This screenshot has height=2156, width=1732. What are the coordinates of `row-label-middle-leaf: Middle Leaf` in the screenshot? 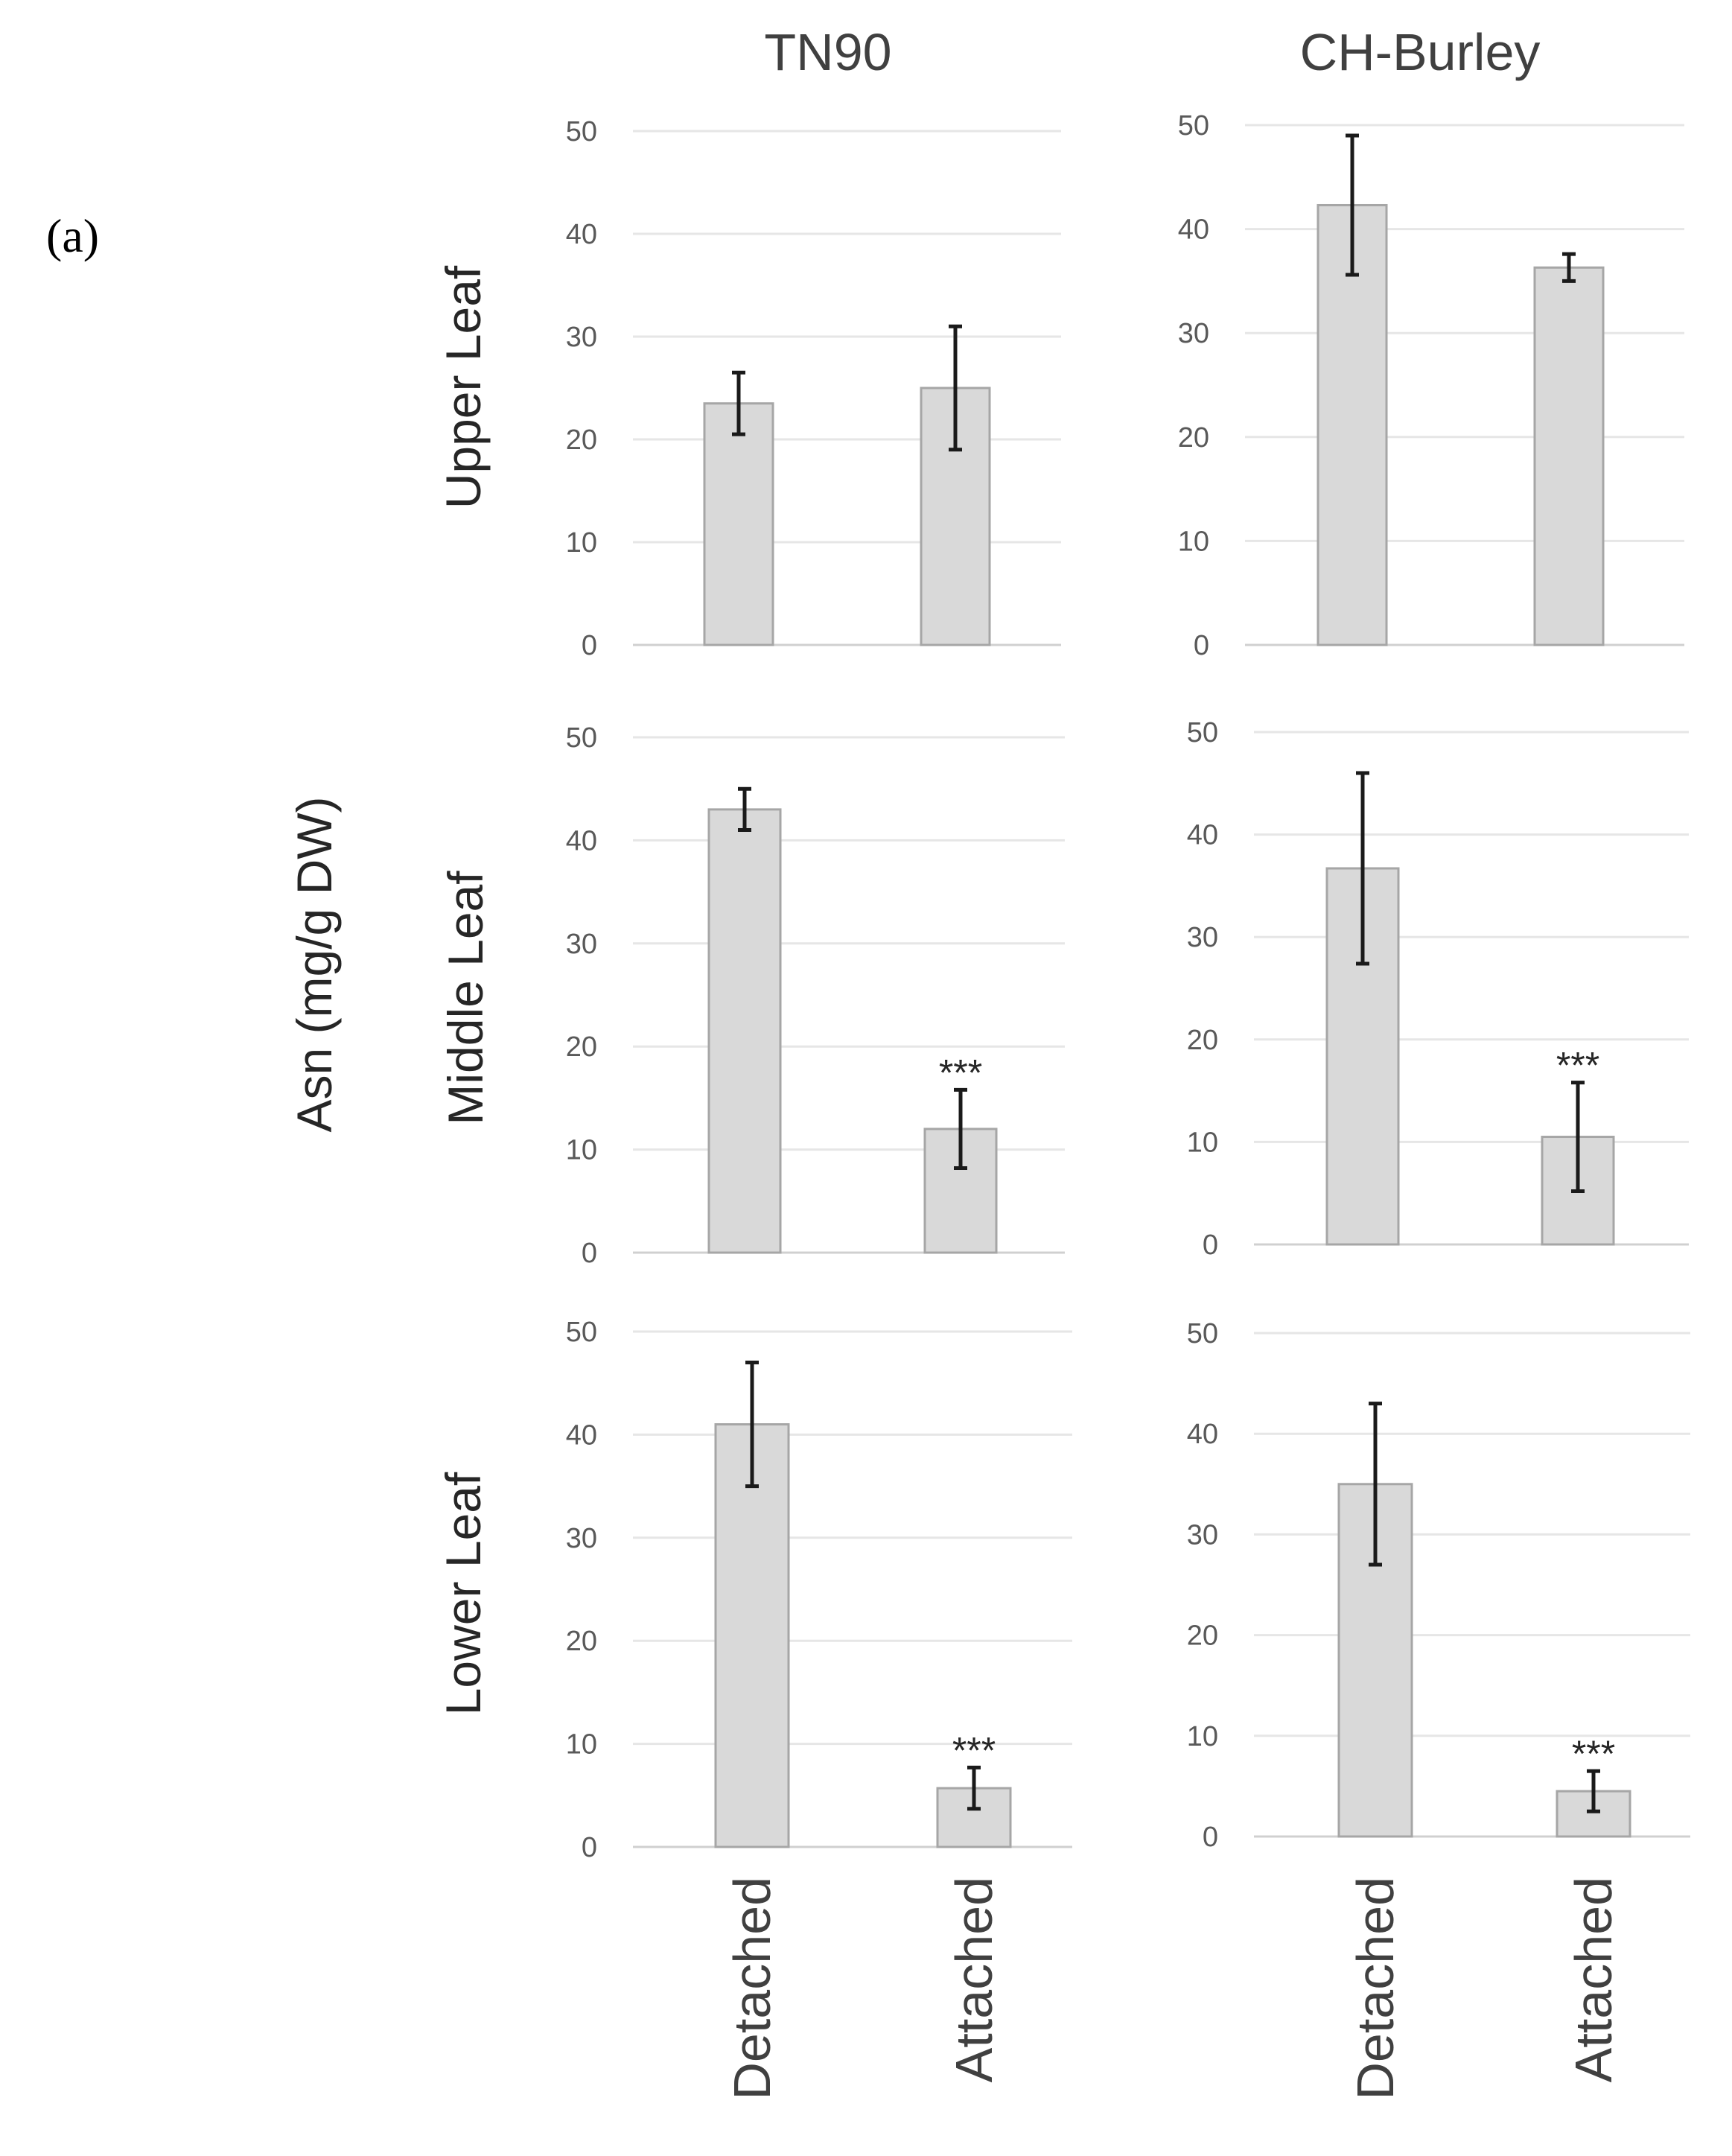 It's located at (465, 998).